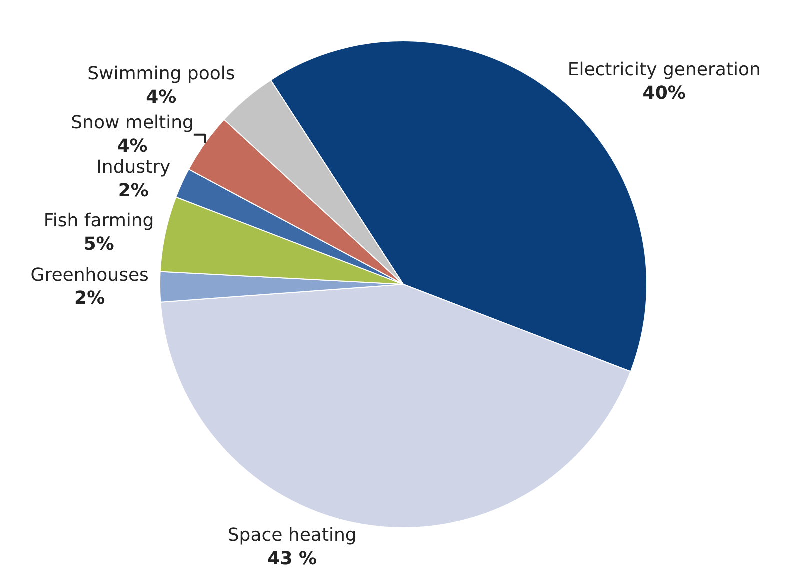 The height and width of the screenshot is (575, 793). What do you see at coordinates (162, 73) in the screenshot?
I see `slice-label: Swimming pools` at bounding box center [162, 73].